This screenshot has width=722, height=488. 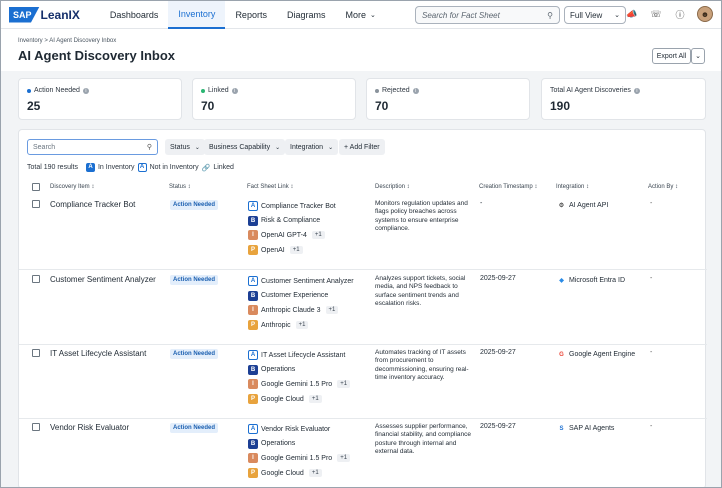 I want to click on col-action-by: Action By ↕, so click(x=663, y=187).